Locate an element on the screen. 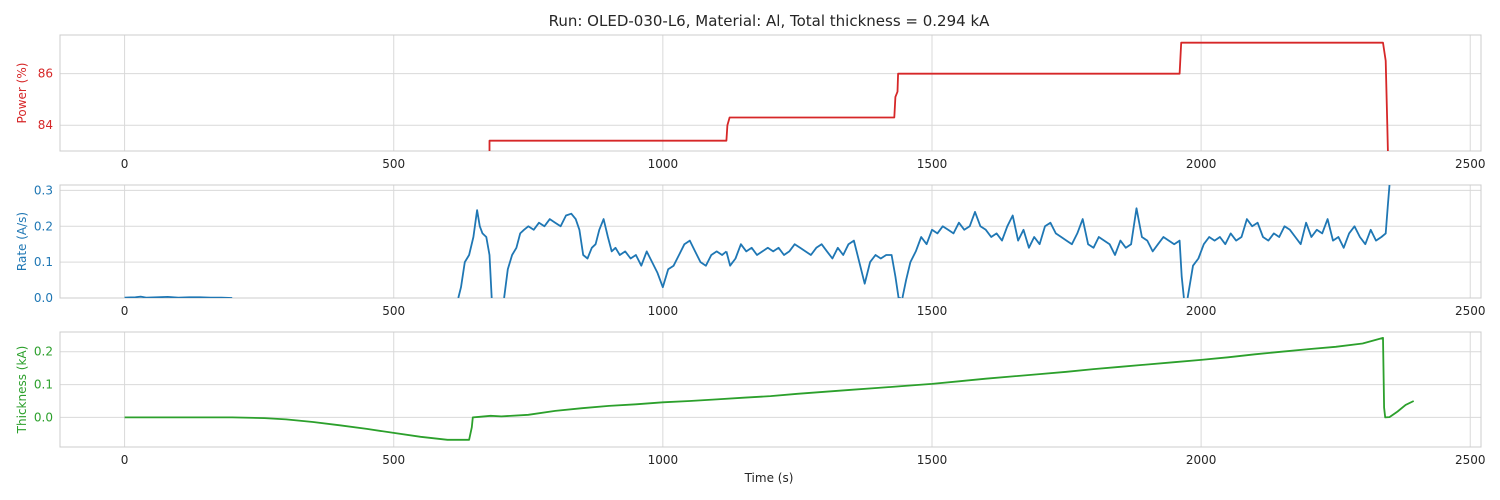  y-tick-label: 86 is located at coordinates (45, 74).